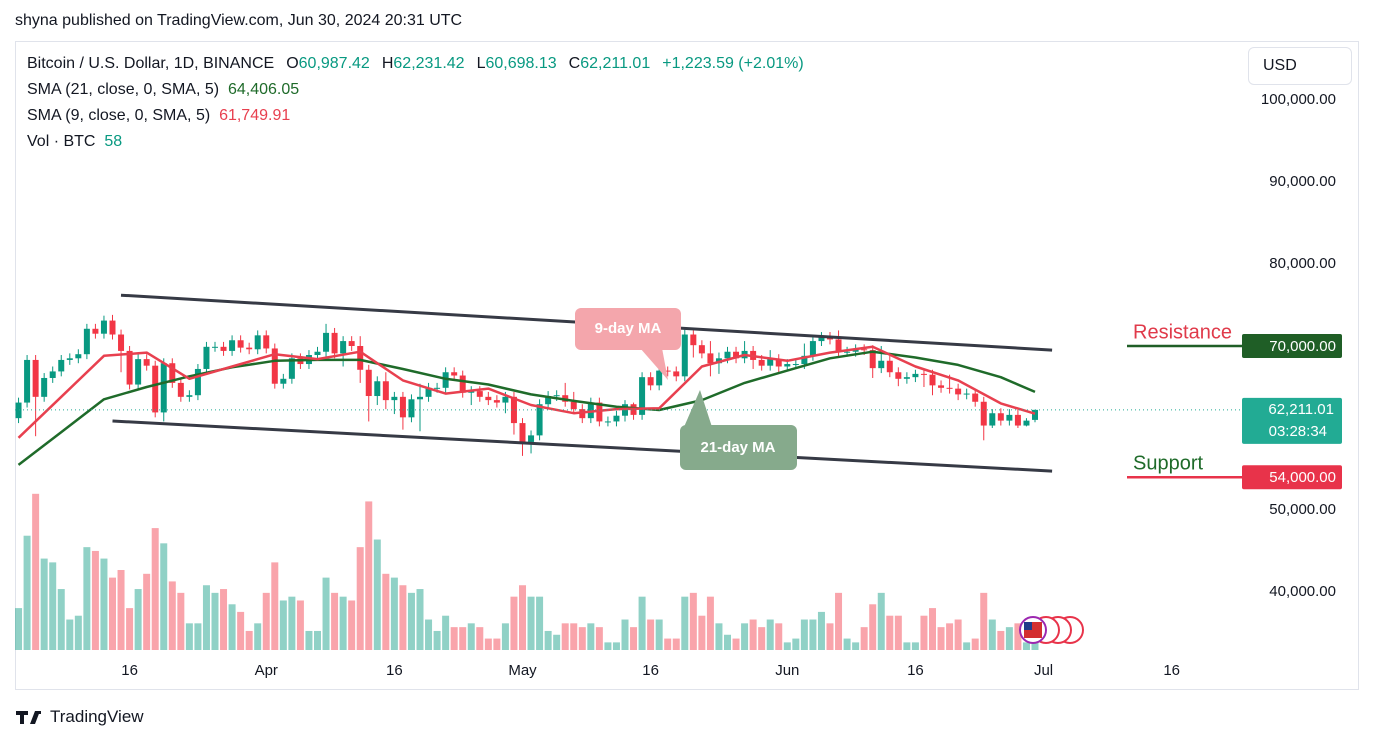 Image resolution: width=1374 pixels, height=744 pixels. I want to click on last-price-badge, so click(1292, 420).